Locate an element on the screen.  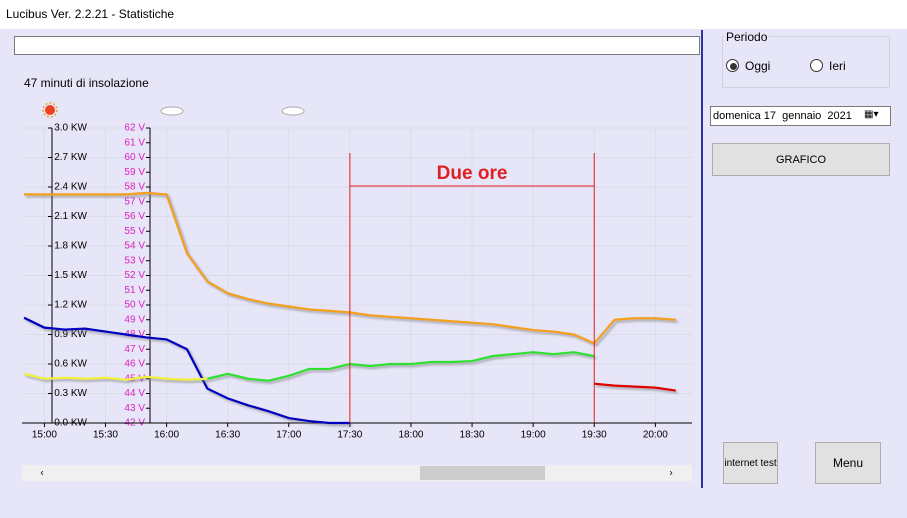
y-tick-label: 0.3 KW is located at coordinates (70, 393).